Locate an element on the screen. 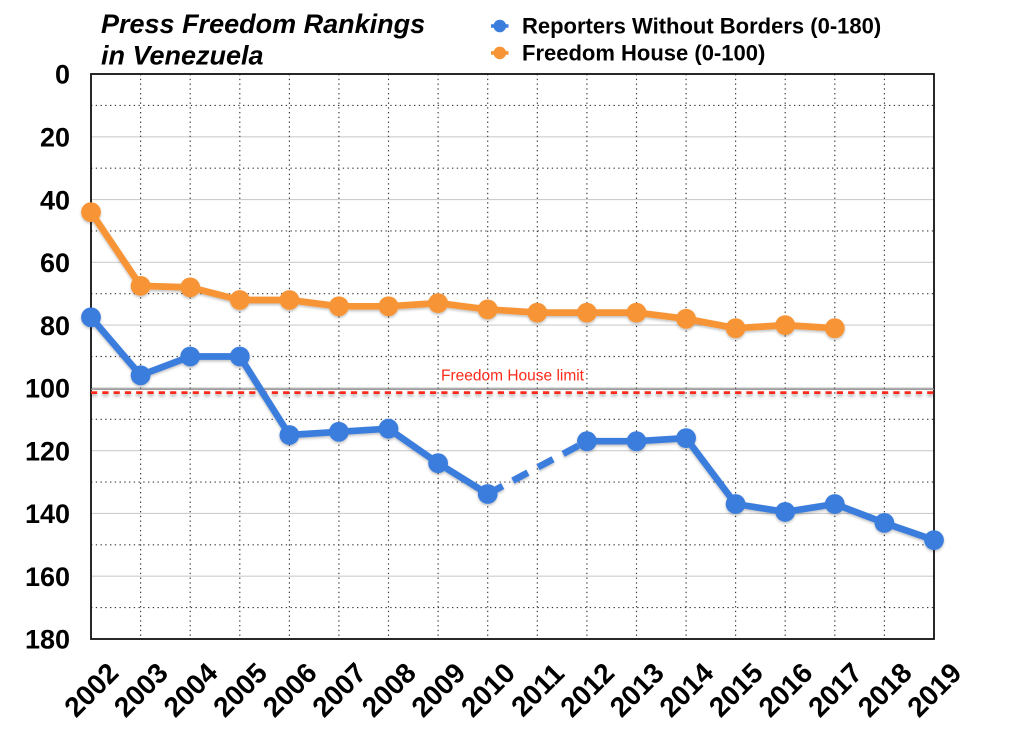 Image resolution: width=1024 pixels, height=736 pixels. svg-text: 2019 is located at coordinates (934, 690).